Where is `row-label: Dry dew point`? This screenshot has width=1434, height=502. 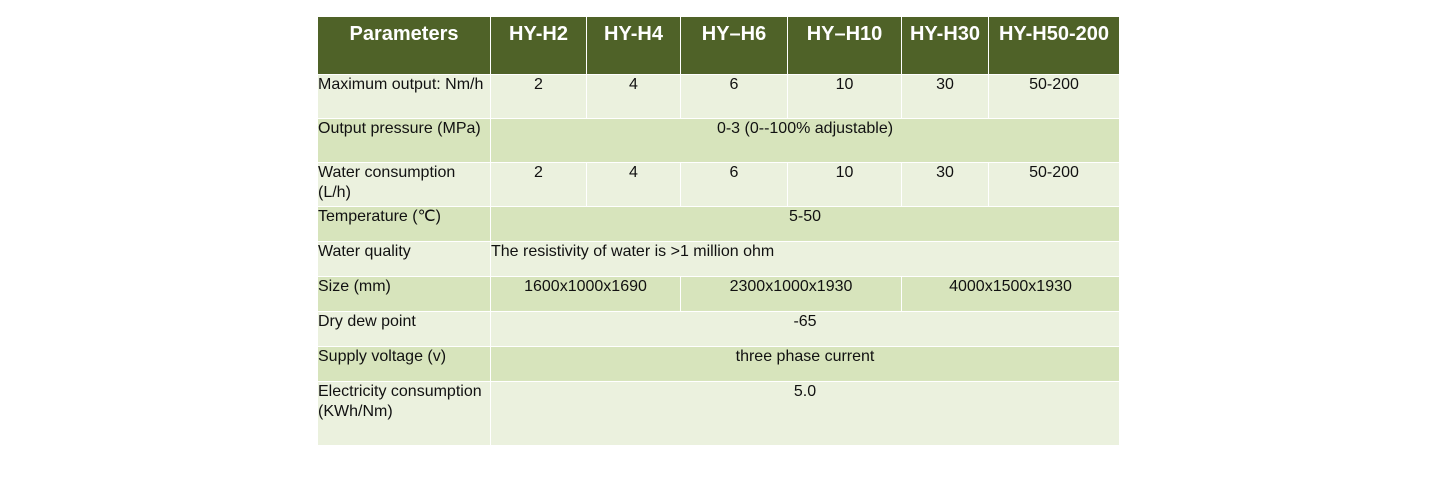
row-label: Dry dew point is located at coordinates (404, 329).